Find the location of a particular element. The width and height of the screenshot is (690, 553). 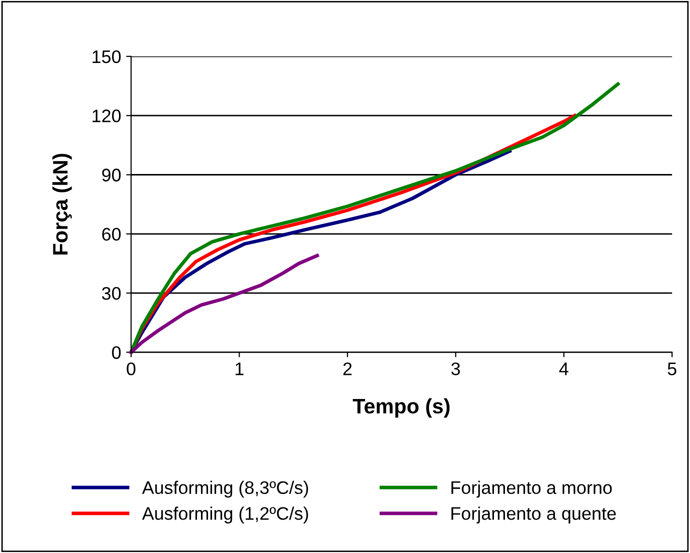

y-tick-label: 0 is located at coordinates (116, 352).